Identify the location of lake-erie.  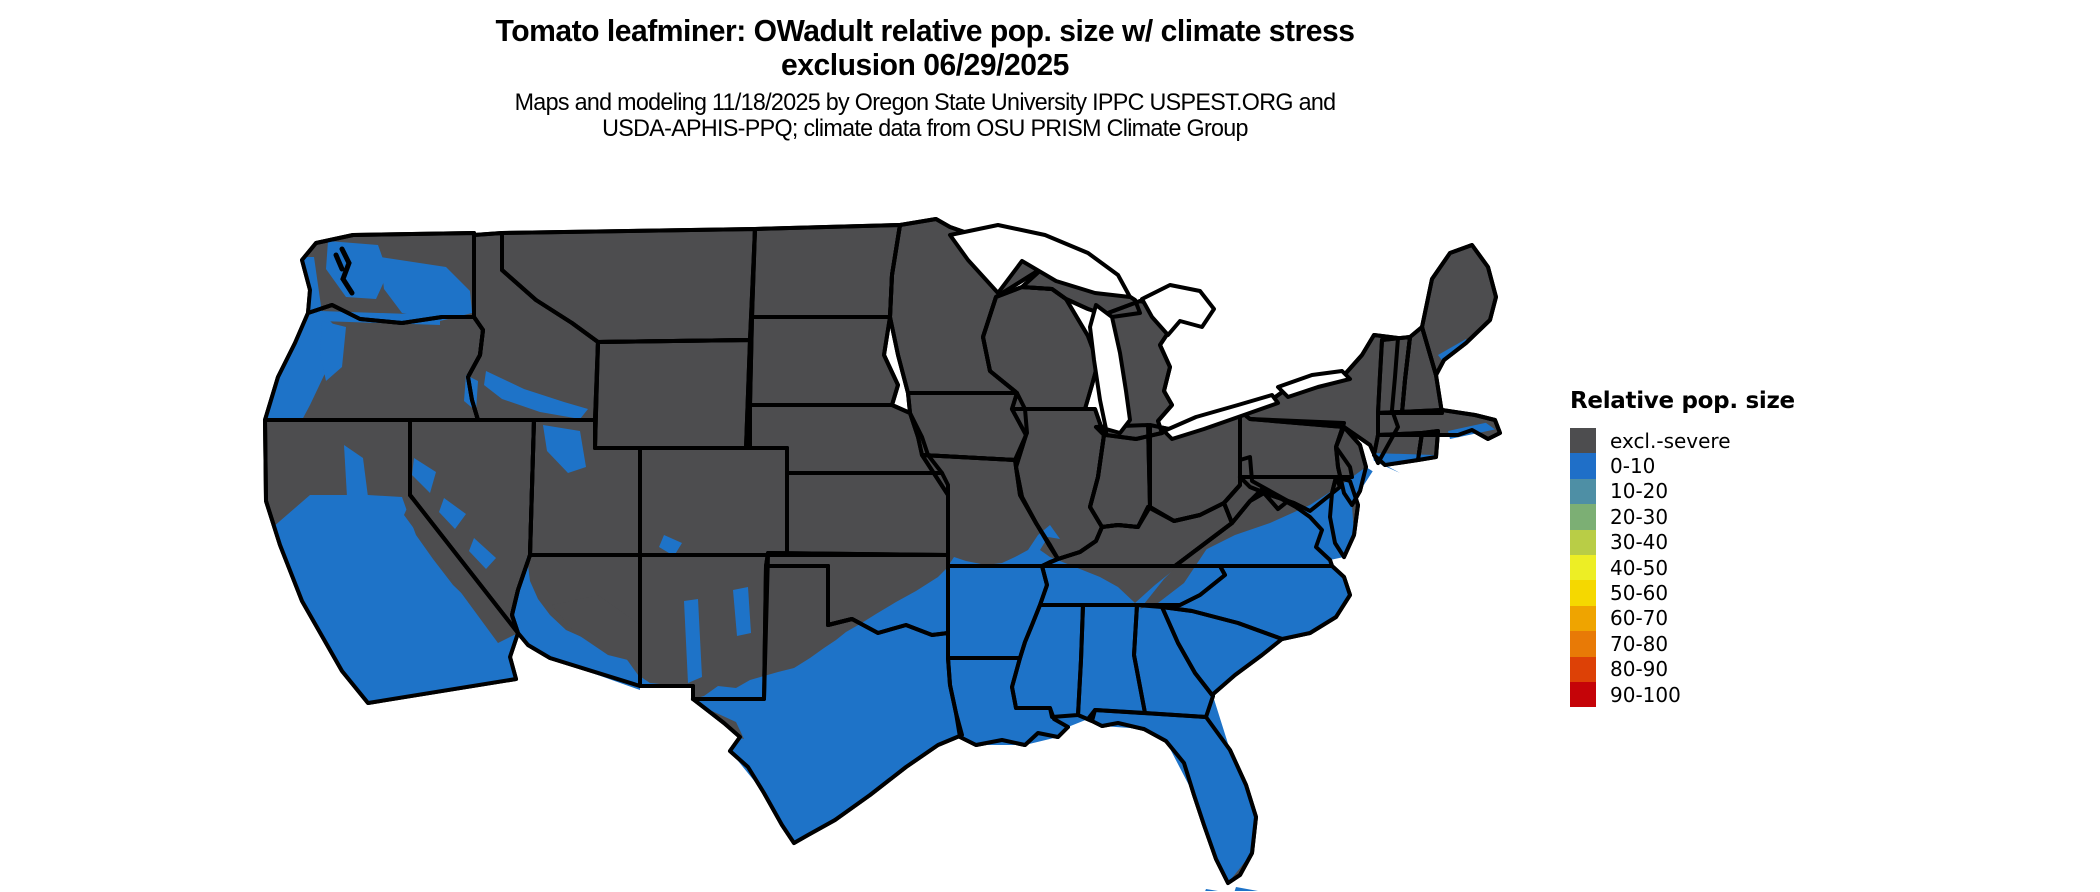
(1221, 417).